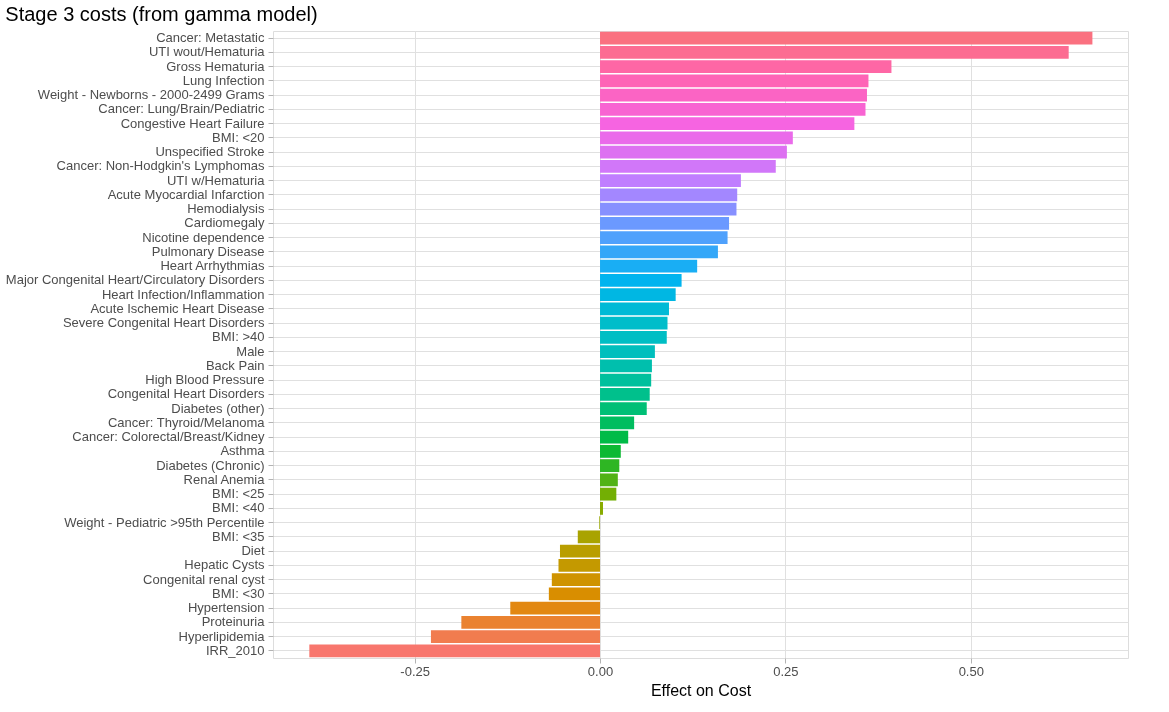 Image resolution: width=1169 pixels, height=712 pixels. What do you see at coordinates (223, 80) in the screenshot?
I see `y-tick-label: Lung Infection` at bounding box center [223, 80].